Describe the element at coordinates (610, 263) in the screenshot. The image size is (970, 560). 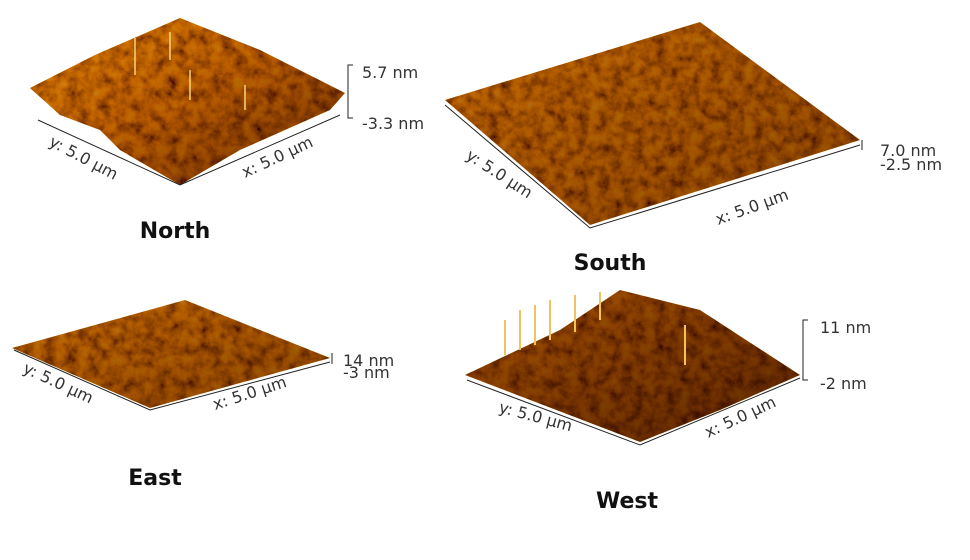
I see `panel-title: South` at that location.